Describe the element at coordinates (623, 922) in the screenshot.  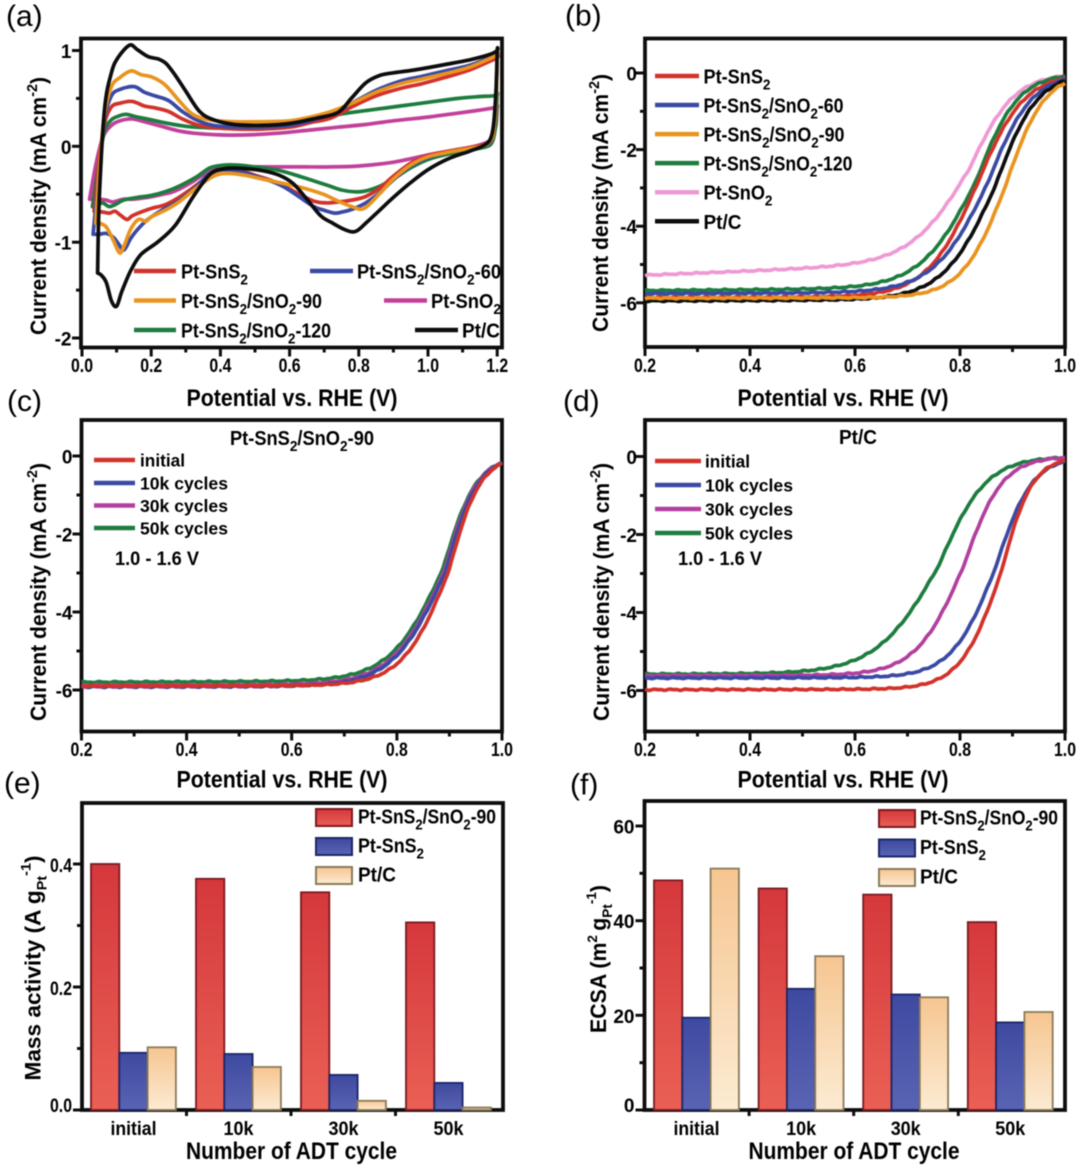
I see `svg-text: 40` at that location.